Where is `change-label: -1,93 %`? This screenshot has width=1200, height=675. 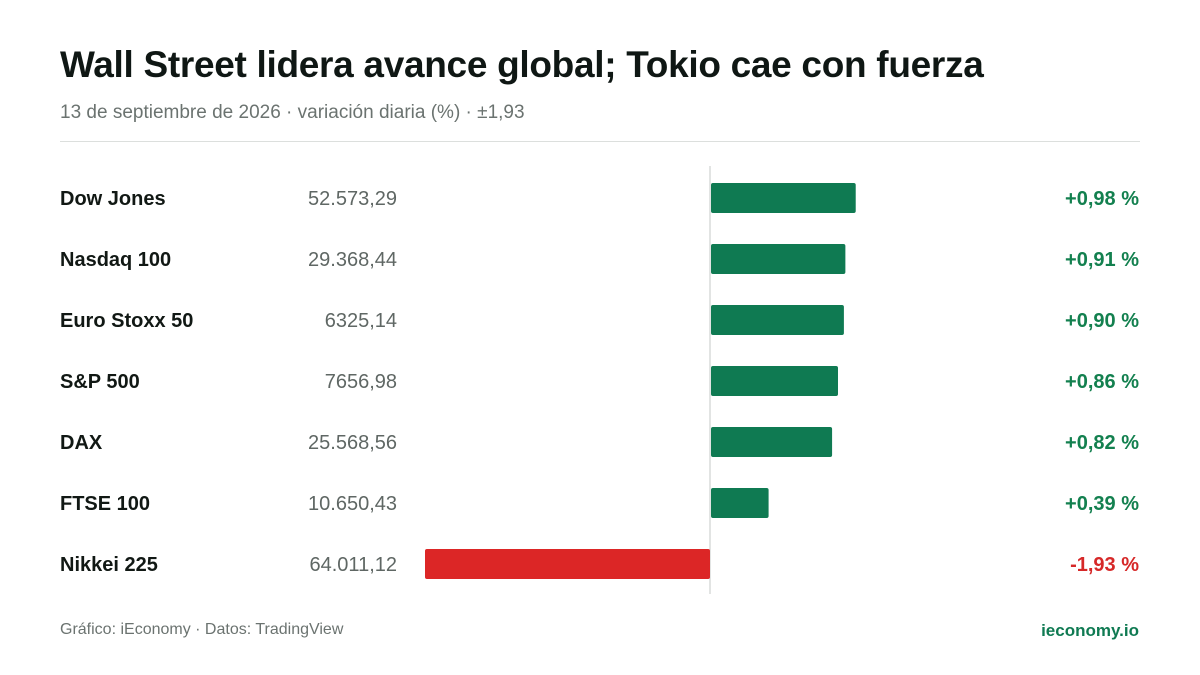 change-label: -1,93 % is located at coordinates (1104, 565).